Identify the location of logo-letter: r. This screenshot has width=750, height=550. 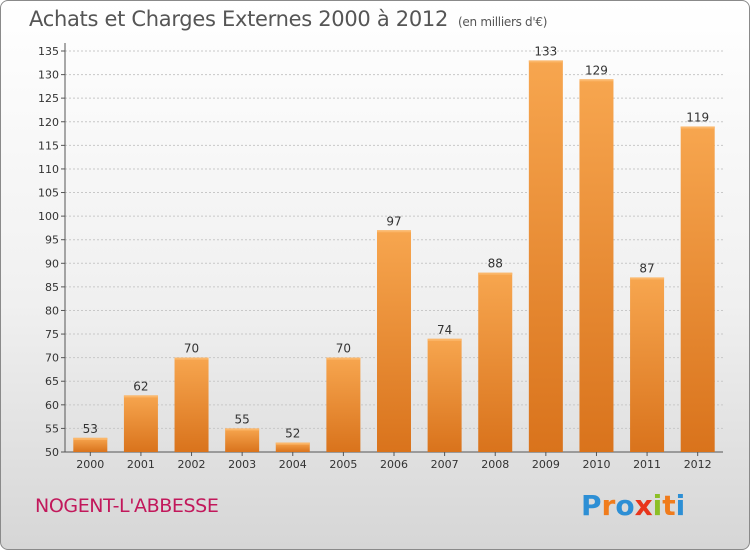
(608, 505).